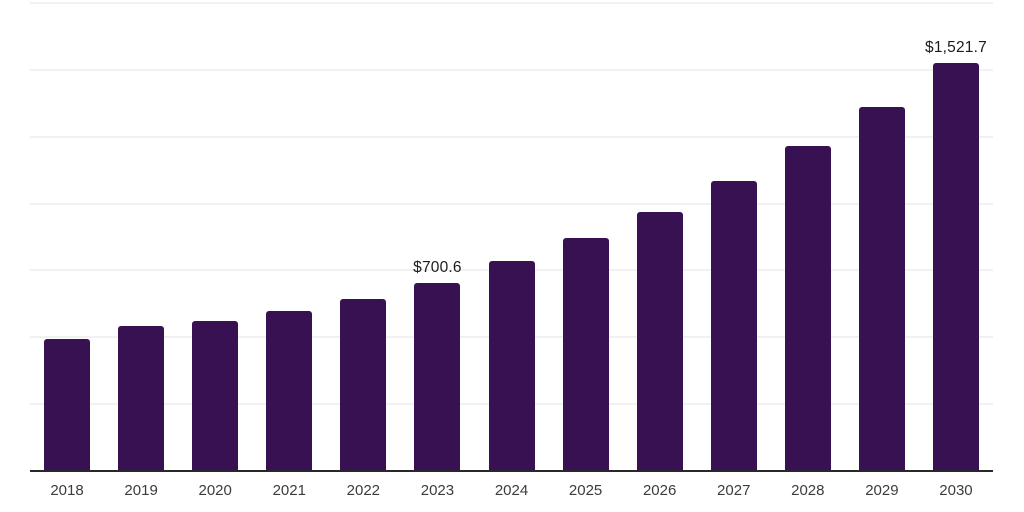  Describe the element at coordinates (585, 354) in the screenshot. I see `bar-2025` at that location.